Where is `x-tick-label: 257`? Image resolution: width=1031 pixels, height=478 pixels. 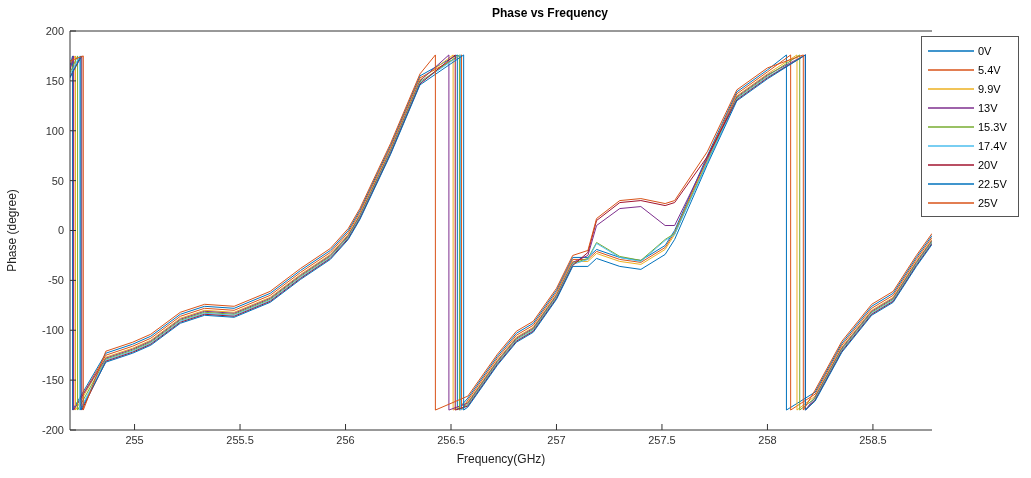
x-tick-label: 257 is located at coordinates (556, 439).